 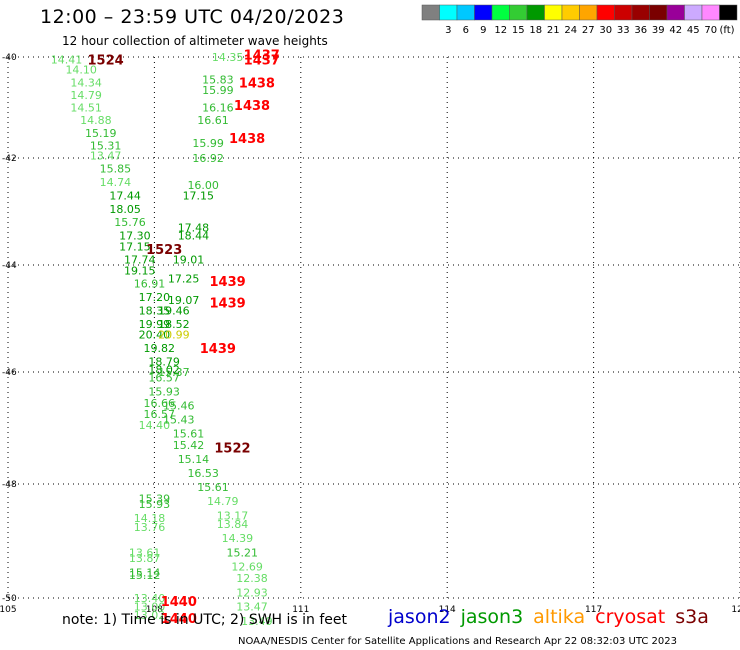 What do you see at coordinates (9, 485) in the screenshot?
I see `lat-tick-label: -48` at bounding box center [9, 485].